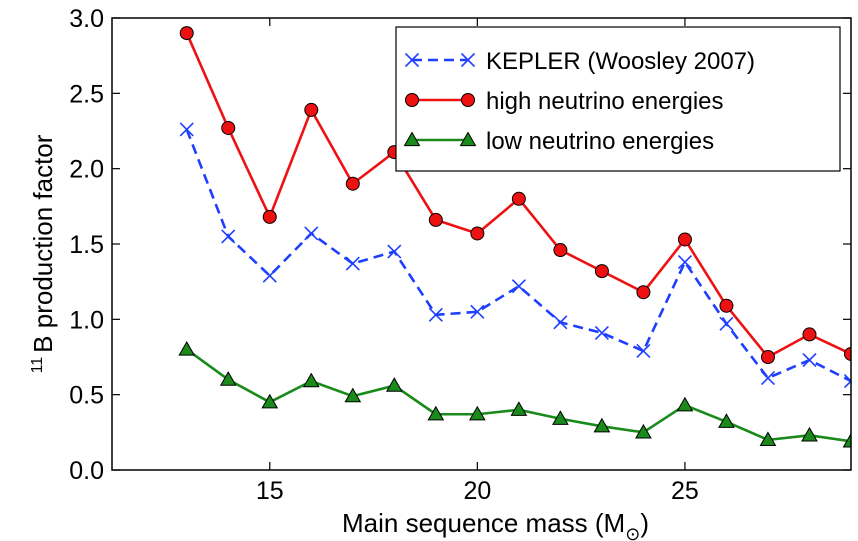 The image size is (858, 541). I want to click on legend-label: high neutrino energies, so click(605, 101).